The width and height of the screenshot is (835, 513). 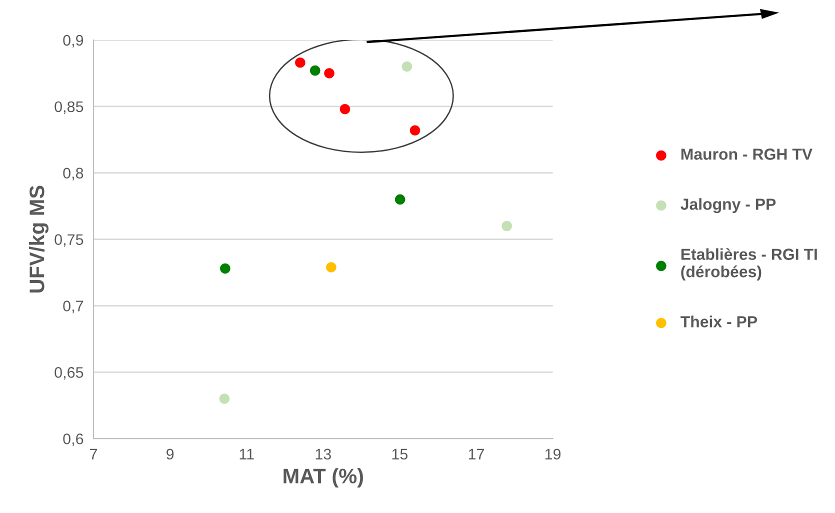 I want to click on y-tick-label: 0,8, so click(x=73, y=174).